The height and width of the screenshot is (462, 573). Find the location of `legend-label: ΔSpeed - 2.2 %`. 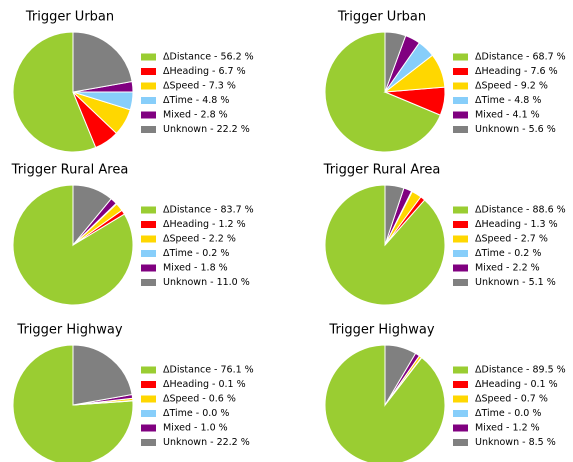

legend-label: ΔSpeed - 2.2 % is located at coordinates (199, 239).